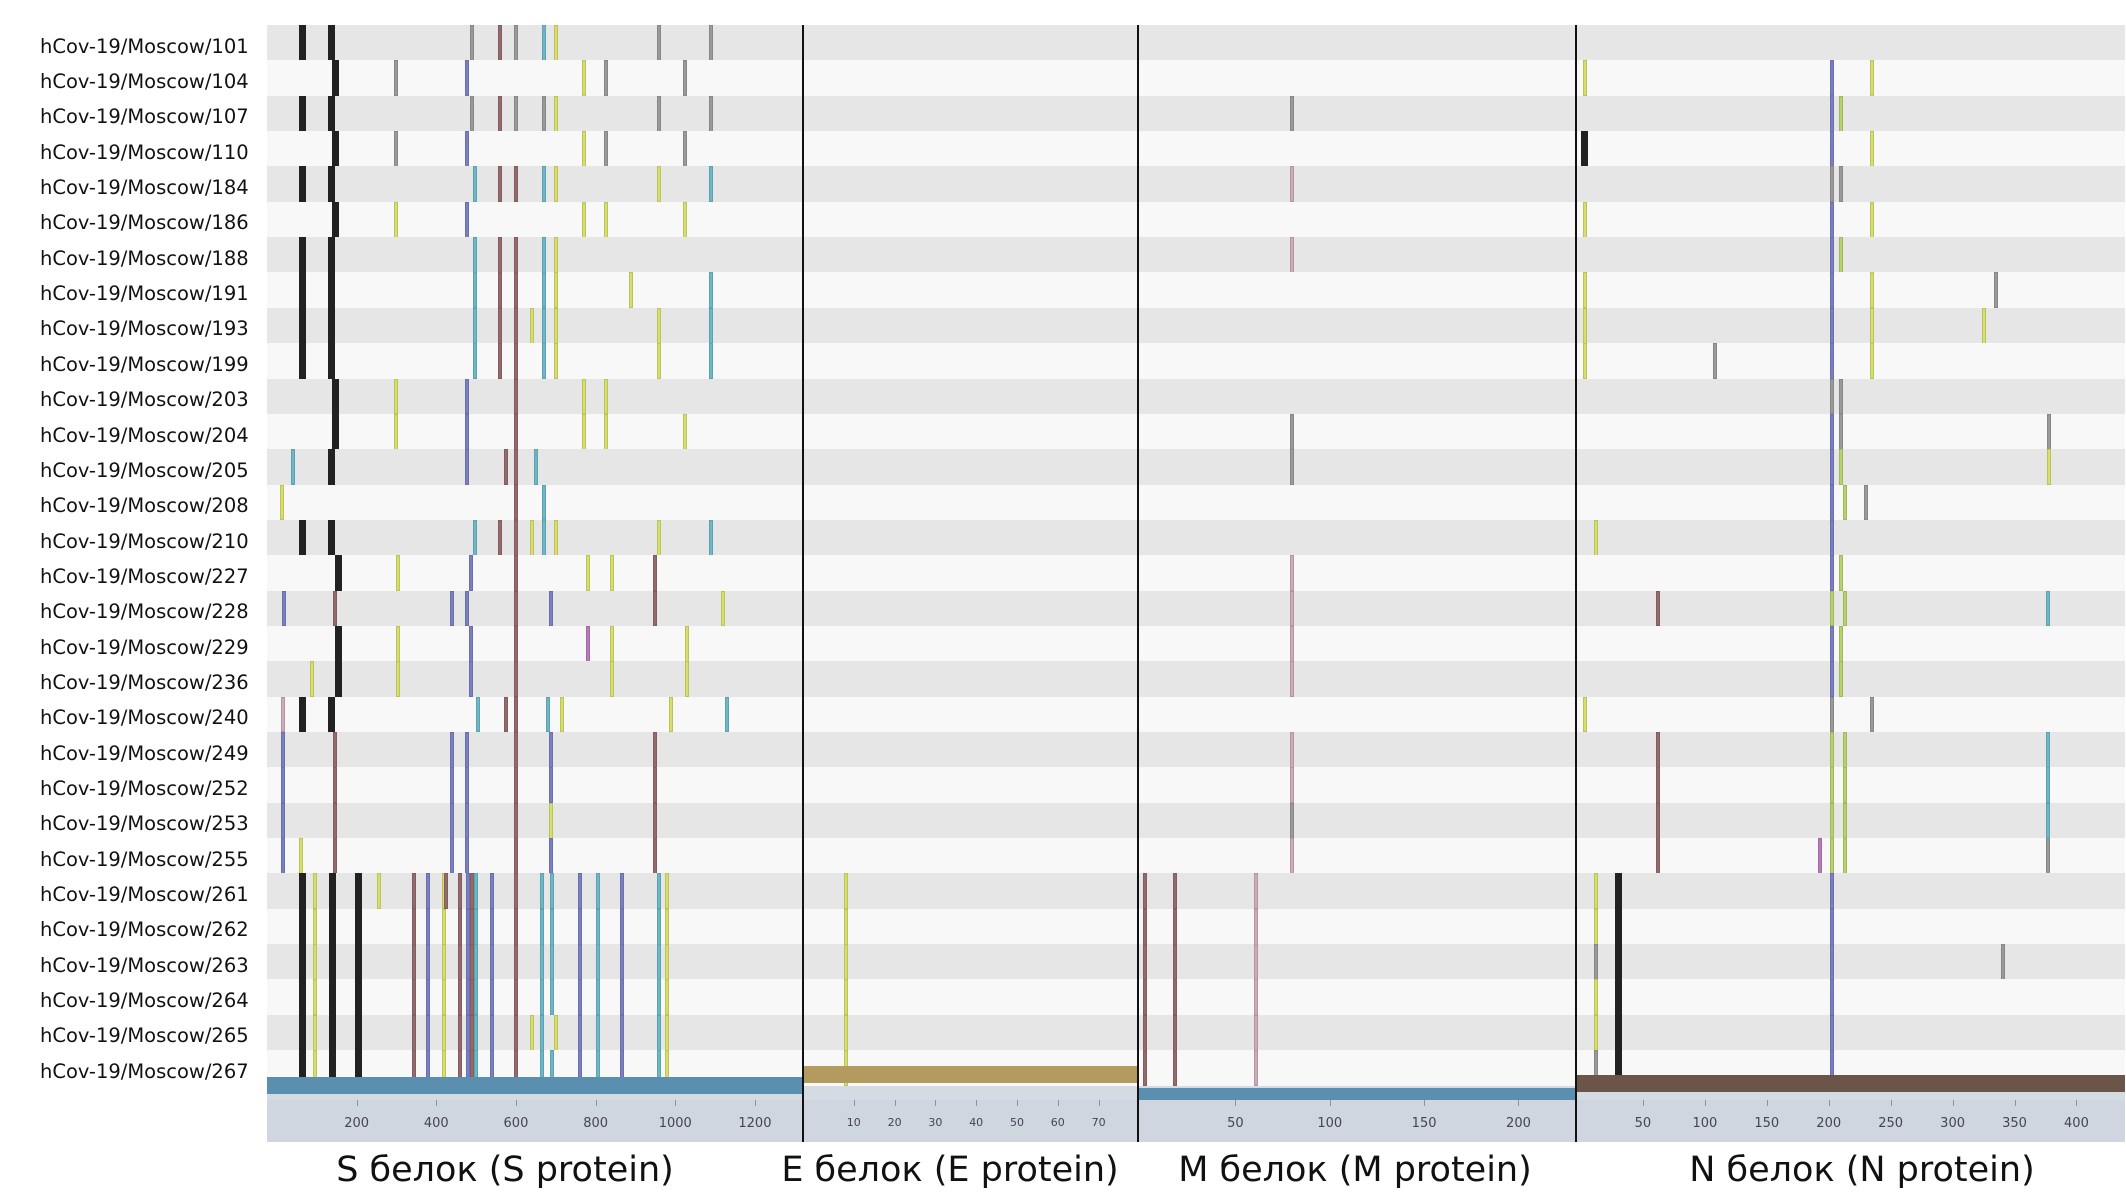 This screenshot has height=1196, width=2126. What do you see at coordinates (144, 400) in the screenshot?
I see `sample-label: hCov-19/Moscow/203` at bounding box center [144, 400].